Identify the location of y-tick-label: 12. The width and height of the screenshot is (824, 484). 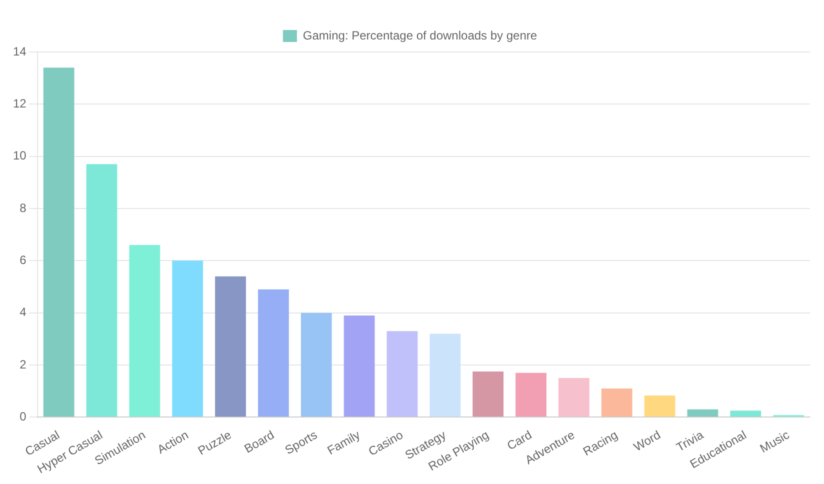
(19, 103).